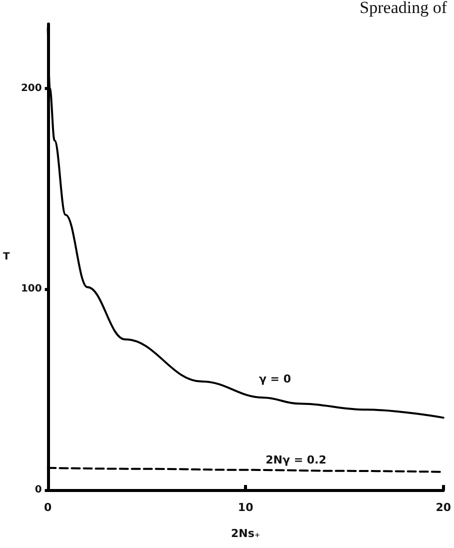 The height and width of the screenshot is (548, 454). I want to click on x-tick-label: 0, so click(48, 507).